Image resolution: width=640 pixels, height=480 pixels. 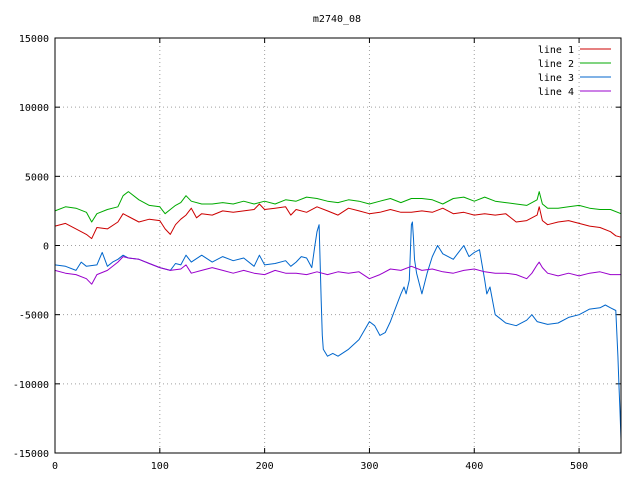 I want to click on y-tick-label: -5000, so click(x=34, y=316).